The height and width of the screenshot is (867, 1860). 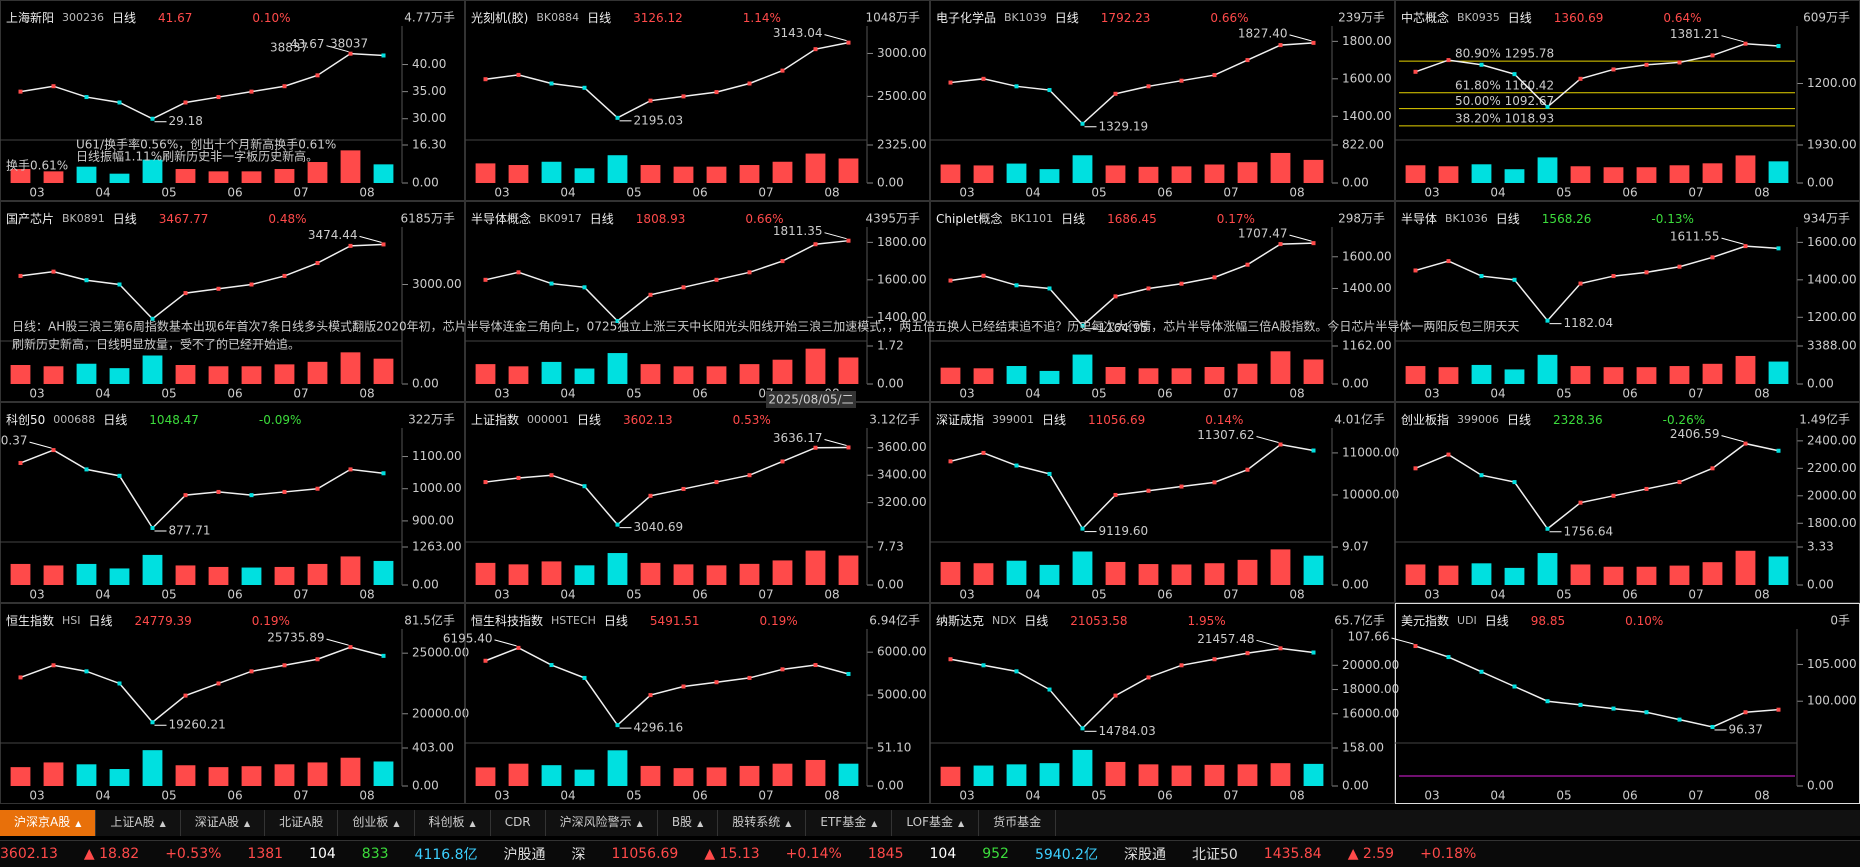 I want to click on high-label: 3143.04, so click(x=798, y=33).